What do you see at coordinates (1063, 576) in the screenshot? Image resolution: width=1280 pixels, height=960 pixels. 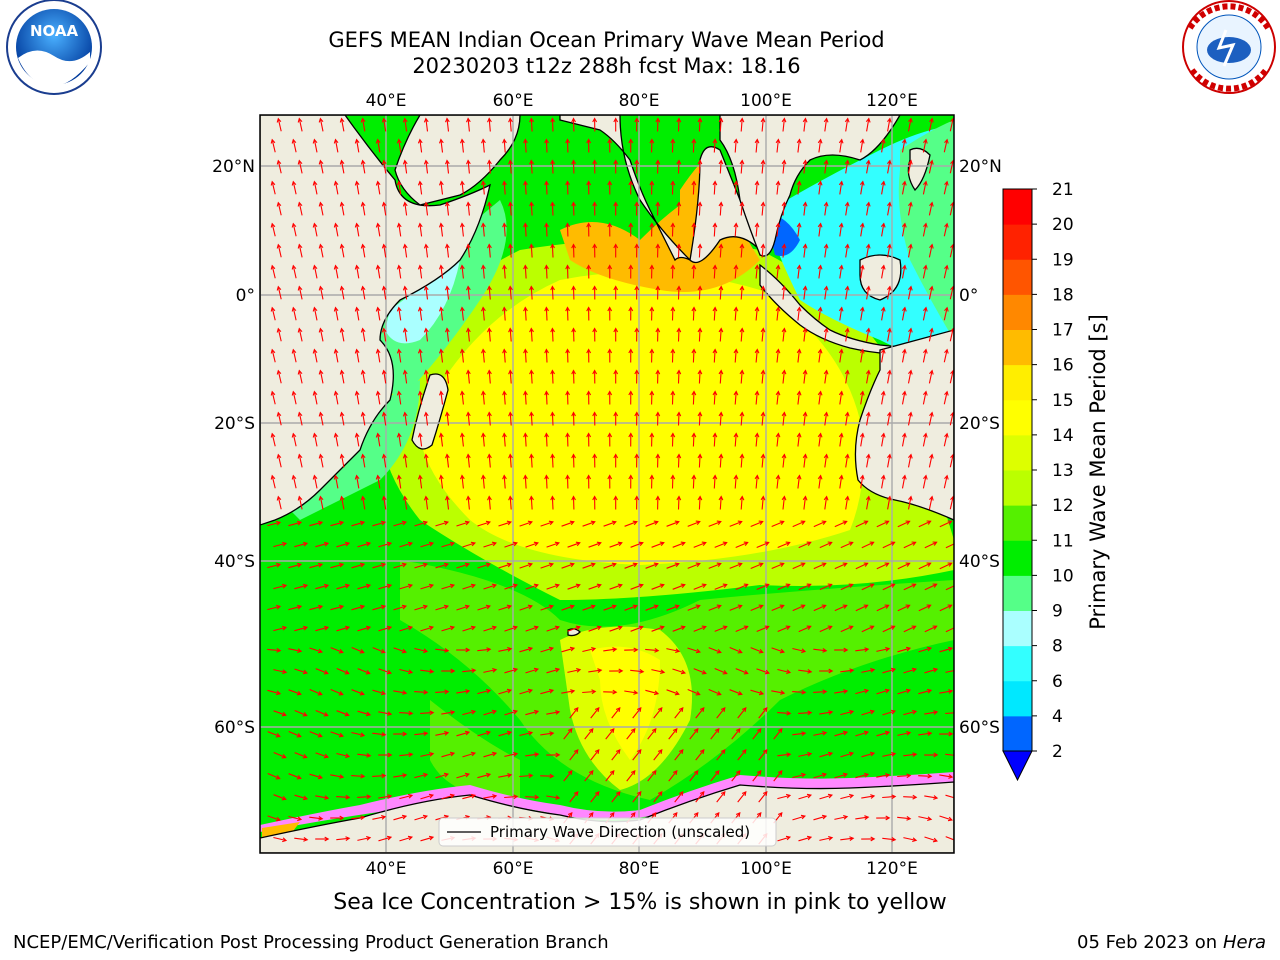 I see `colorbar-tick-label: 10` at bounding box center [1063, 576].